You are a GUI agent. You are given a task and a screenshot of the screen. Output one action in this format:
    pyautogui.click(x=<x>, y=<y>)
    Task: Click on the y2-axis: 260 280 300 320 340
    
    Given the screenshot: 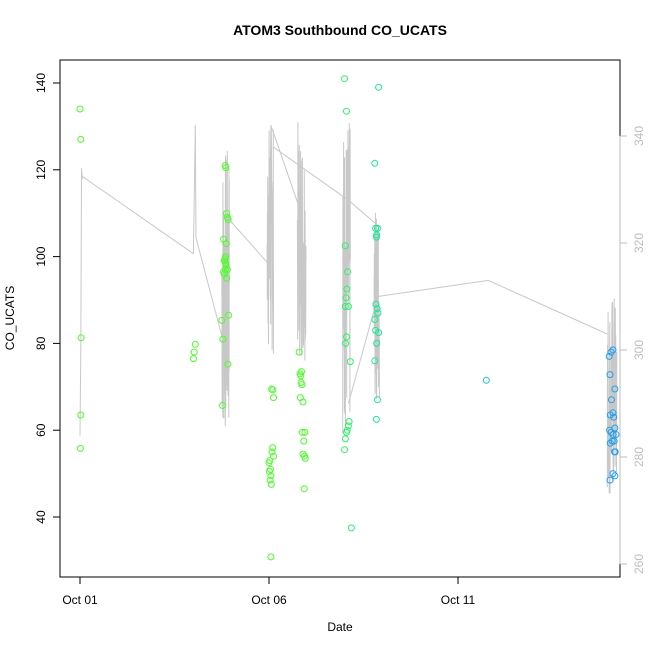 What is the action you would take?
    pyautogui.click(x=632, y=350)
    